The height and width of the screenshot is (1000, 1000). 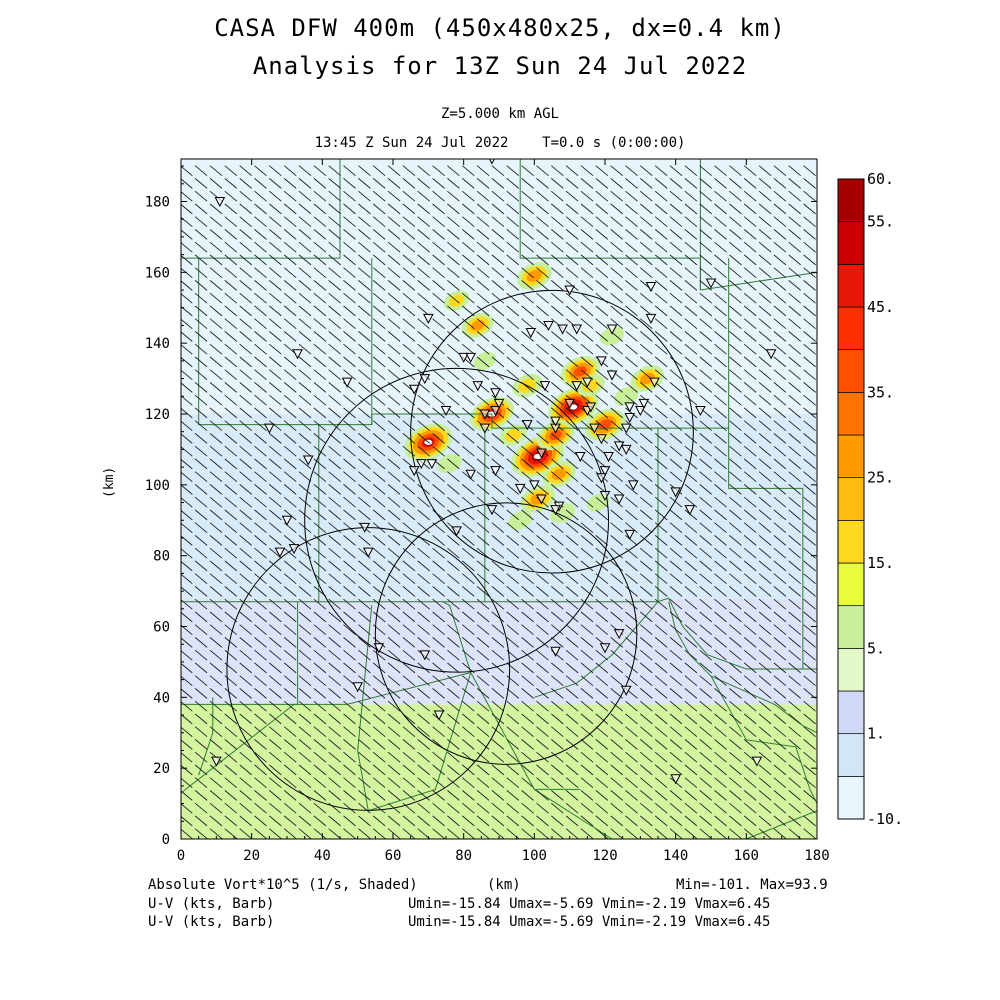 What do you see at coordinates (500, 66) in the screenshot?
I see `chart-subtitle: Analysis for 13Z Sun 24 Jul 2022` at bounding box center [500, 66].